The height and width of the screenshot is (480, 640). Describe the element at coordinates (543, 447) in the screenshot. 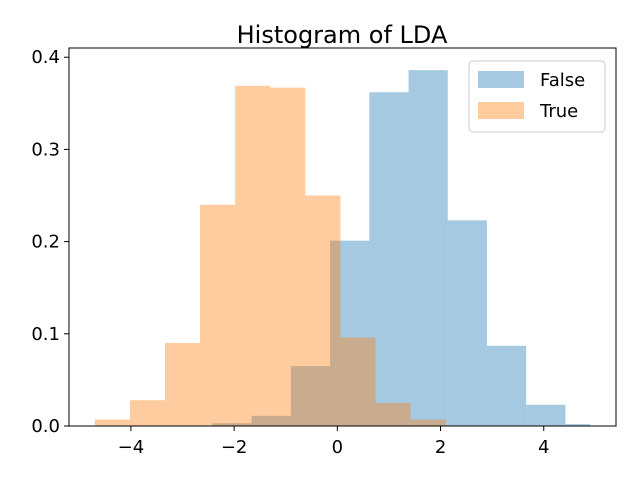

I see `x-tick-label: 4` at that location.